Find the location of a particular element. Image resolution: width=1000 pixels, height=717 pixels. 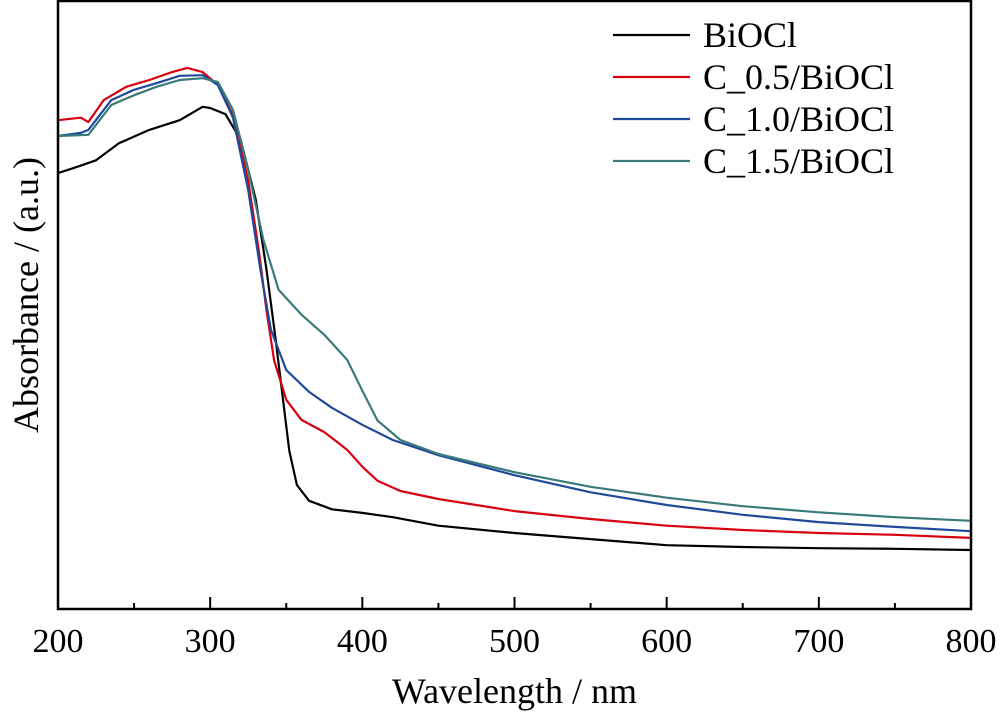

x-tick-label: 400 is located at coordinates (362, 641).